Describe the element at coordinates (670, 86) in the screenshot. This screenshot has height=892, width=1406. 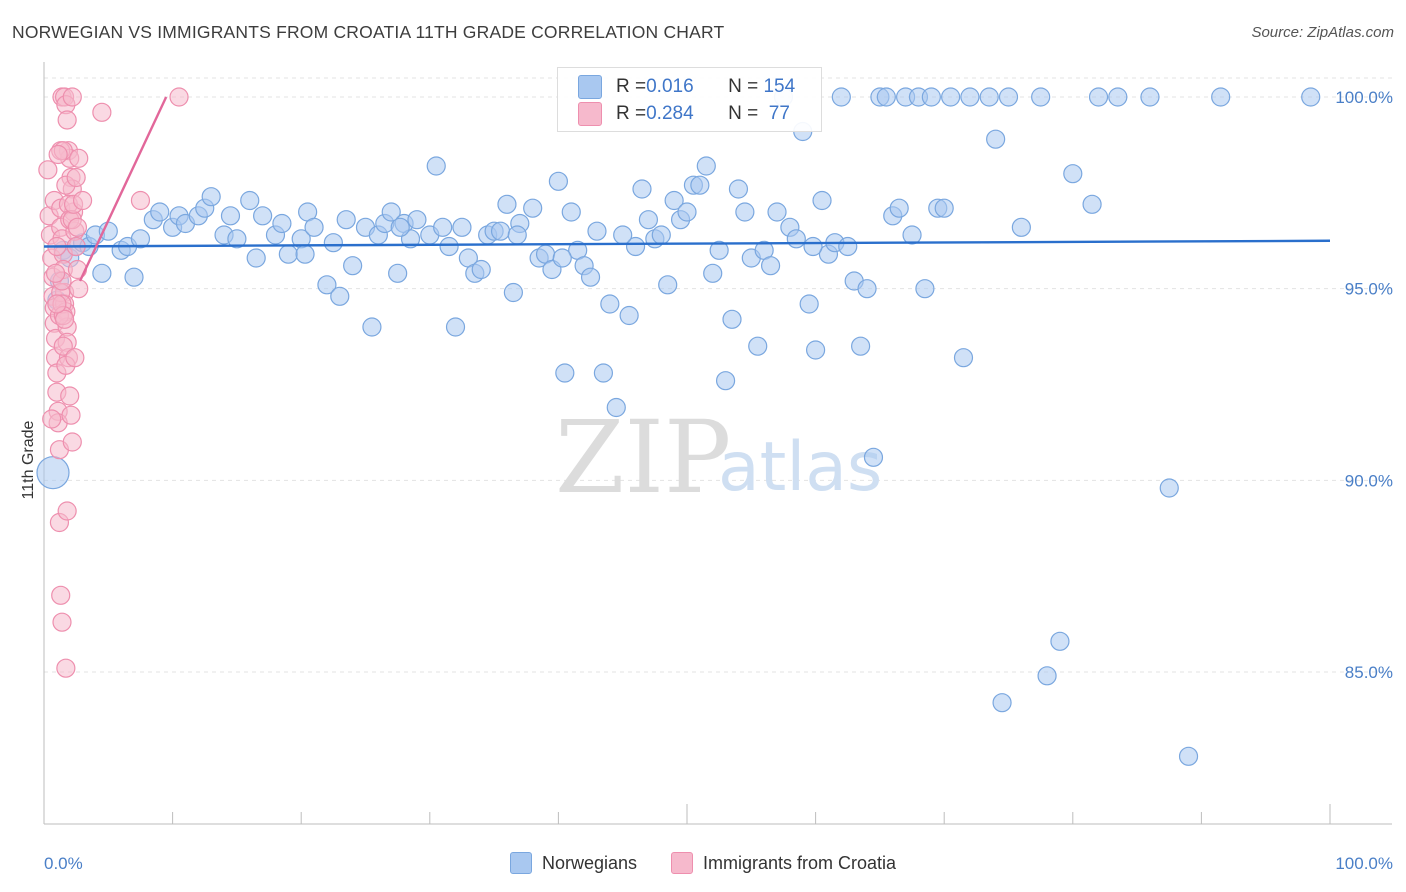
I see `r-value: 0.016` at that location.